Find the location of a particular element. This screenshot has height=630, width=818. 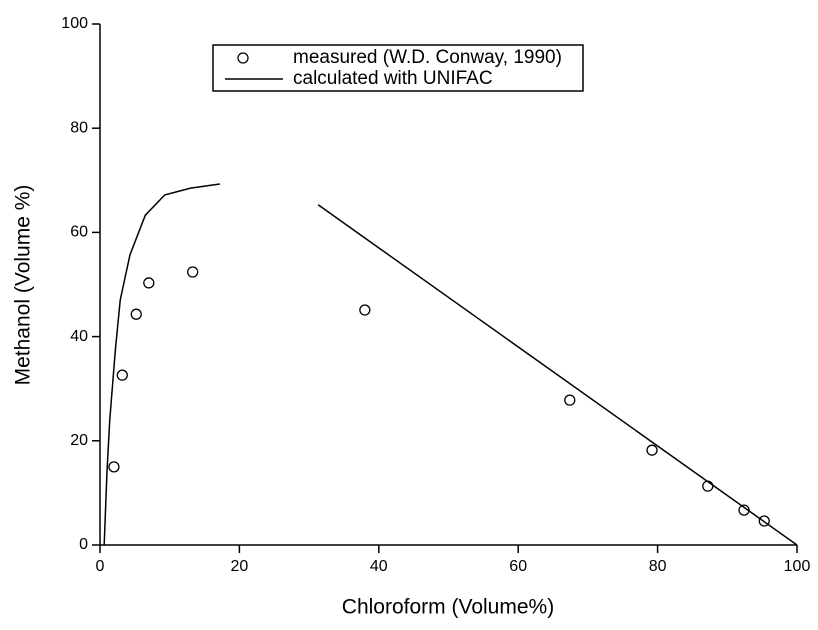

legend-label: calculated with UNIFAC is located at coordinates (393, 78).